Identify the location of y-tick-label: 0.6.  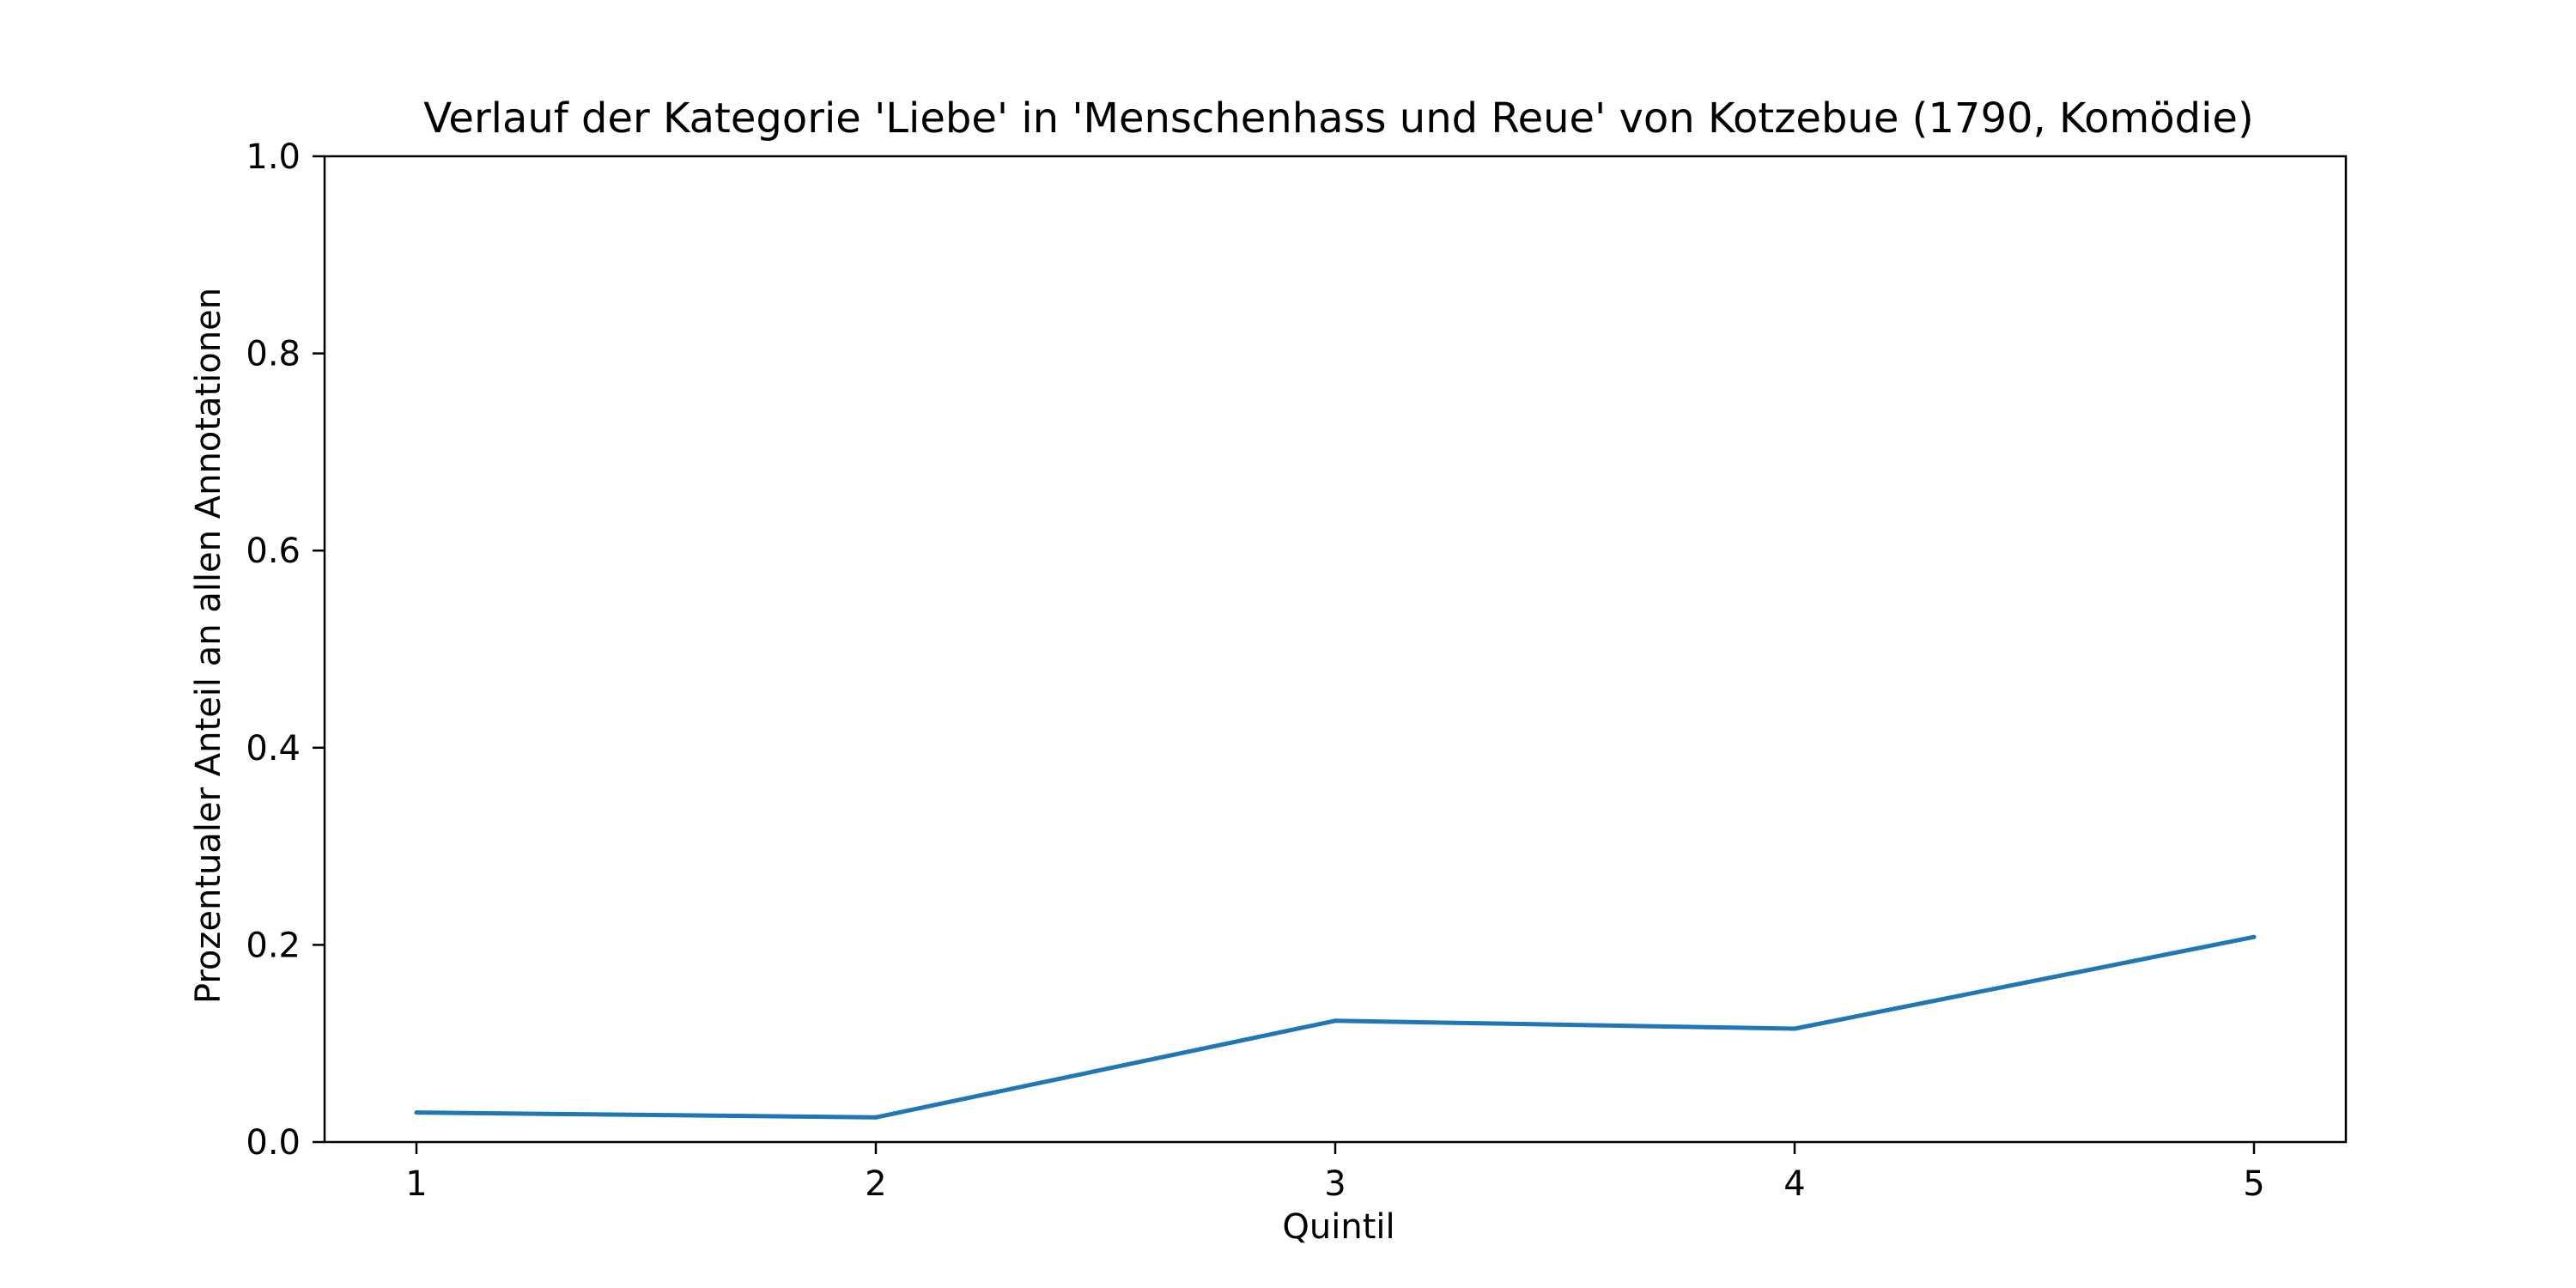
(273, 552).